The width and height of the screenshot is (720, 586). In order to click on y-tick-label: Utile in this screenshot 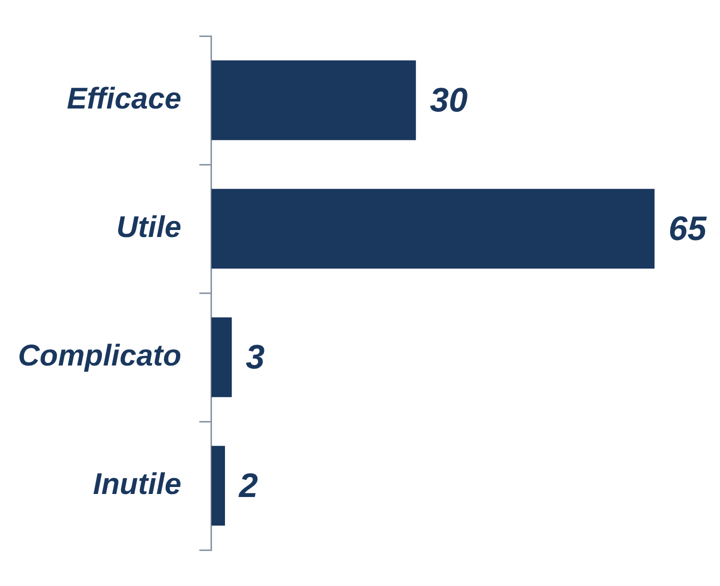, I will do `click(149, 227)`.